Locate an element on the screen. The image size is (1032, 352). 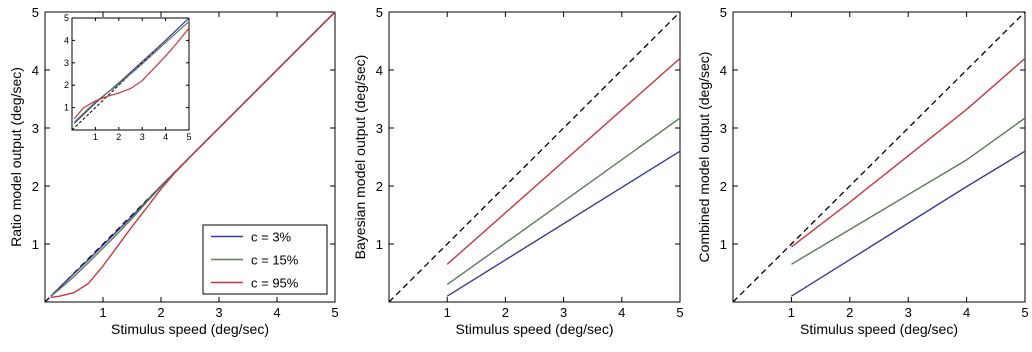
legend-entry-c-3: c = 3% is located at coordinates (271, 237).